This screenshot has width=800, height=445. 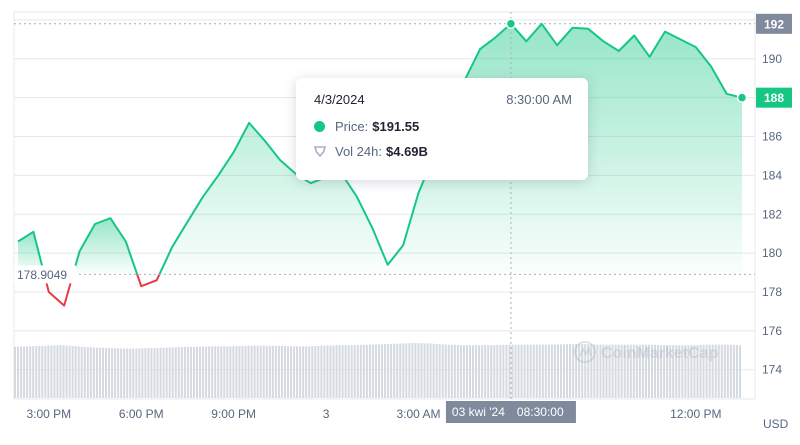 What do you see at coordinates (540, 412) in the screenshot?
I see `crosshair-time-text: 08:30:00` at bounding box center [540, 412].